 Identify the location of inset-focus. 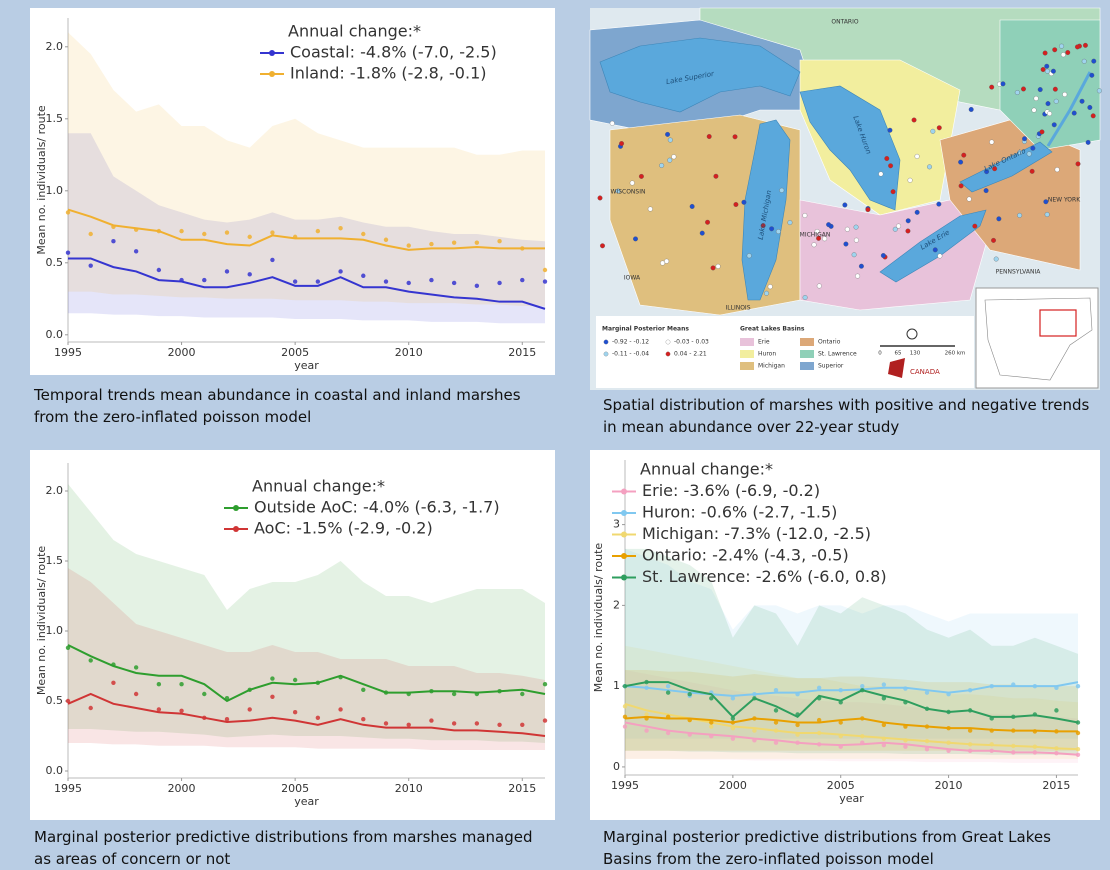
(1058, 323).